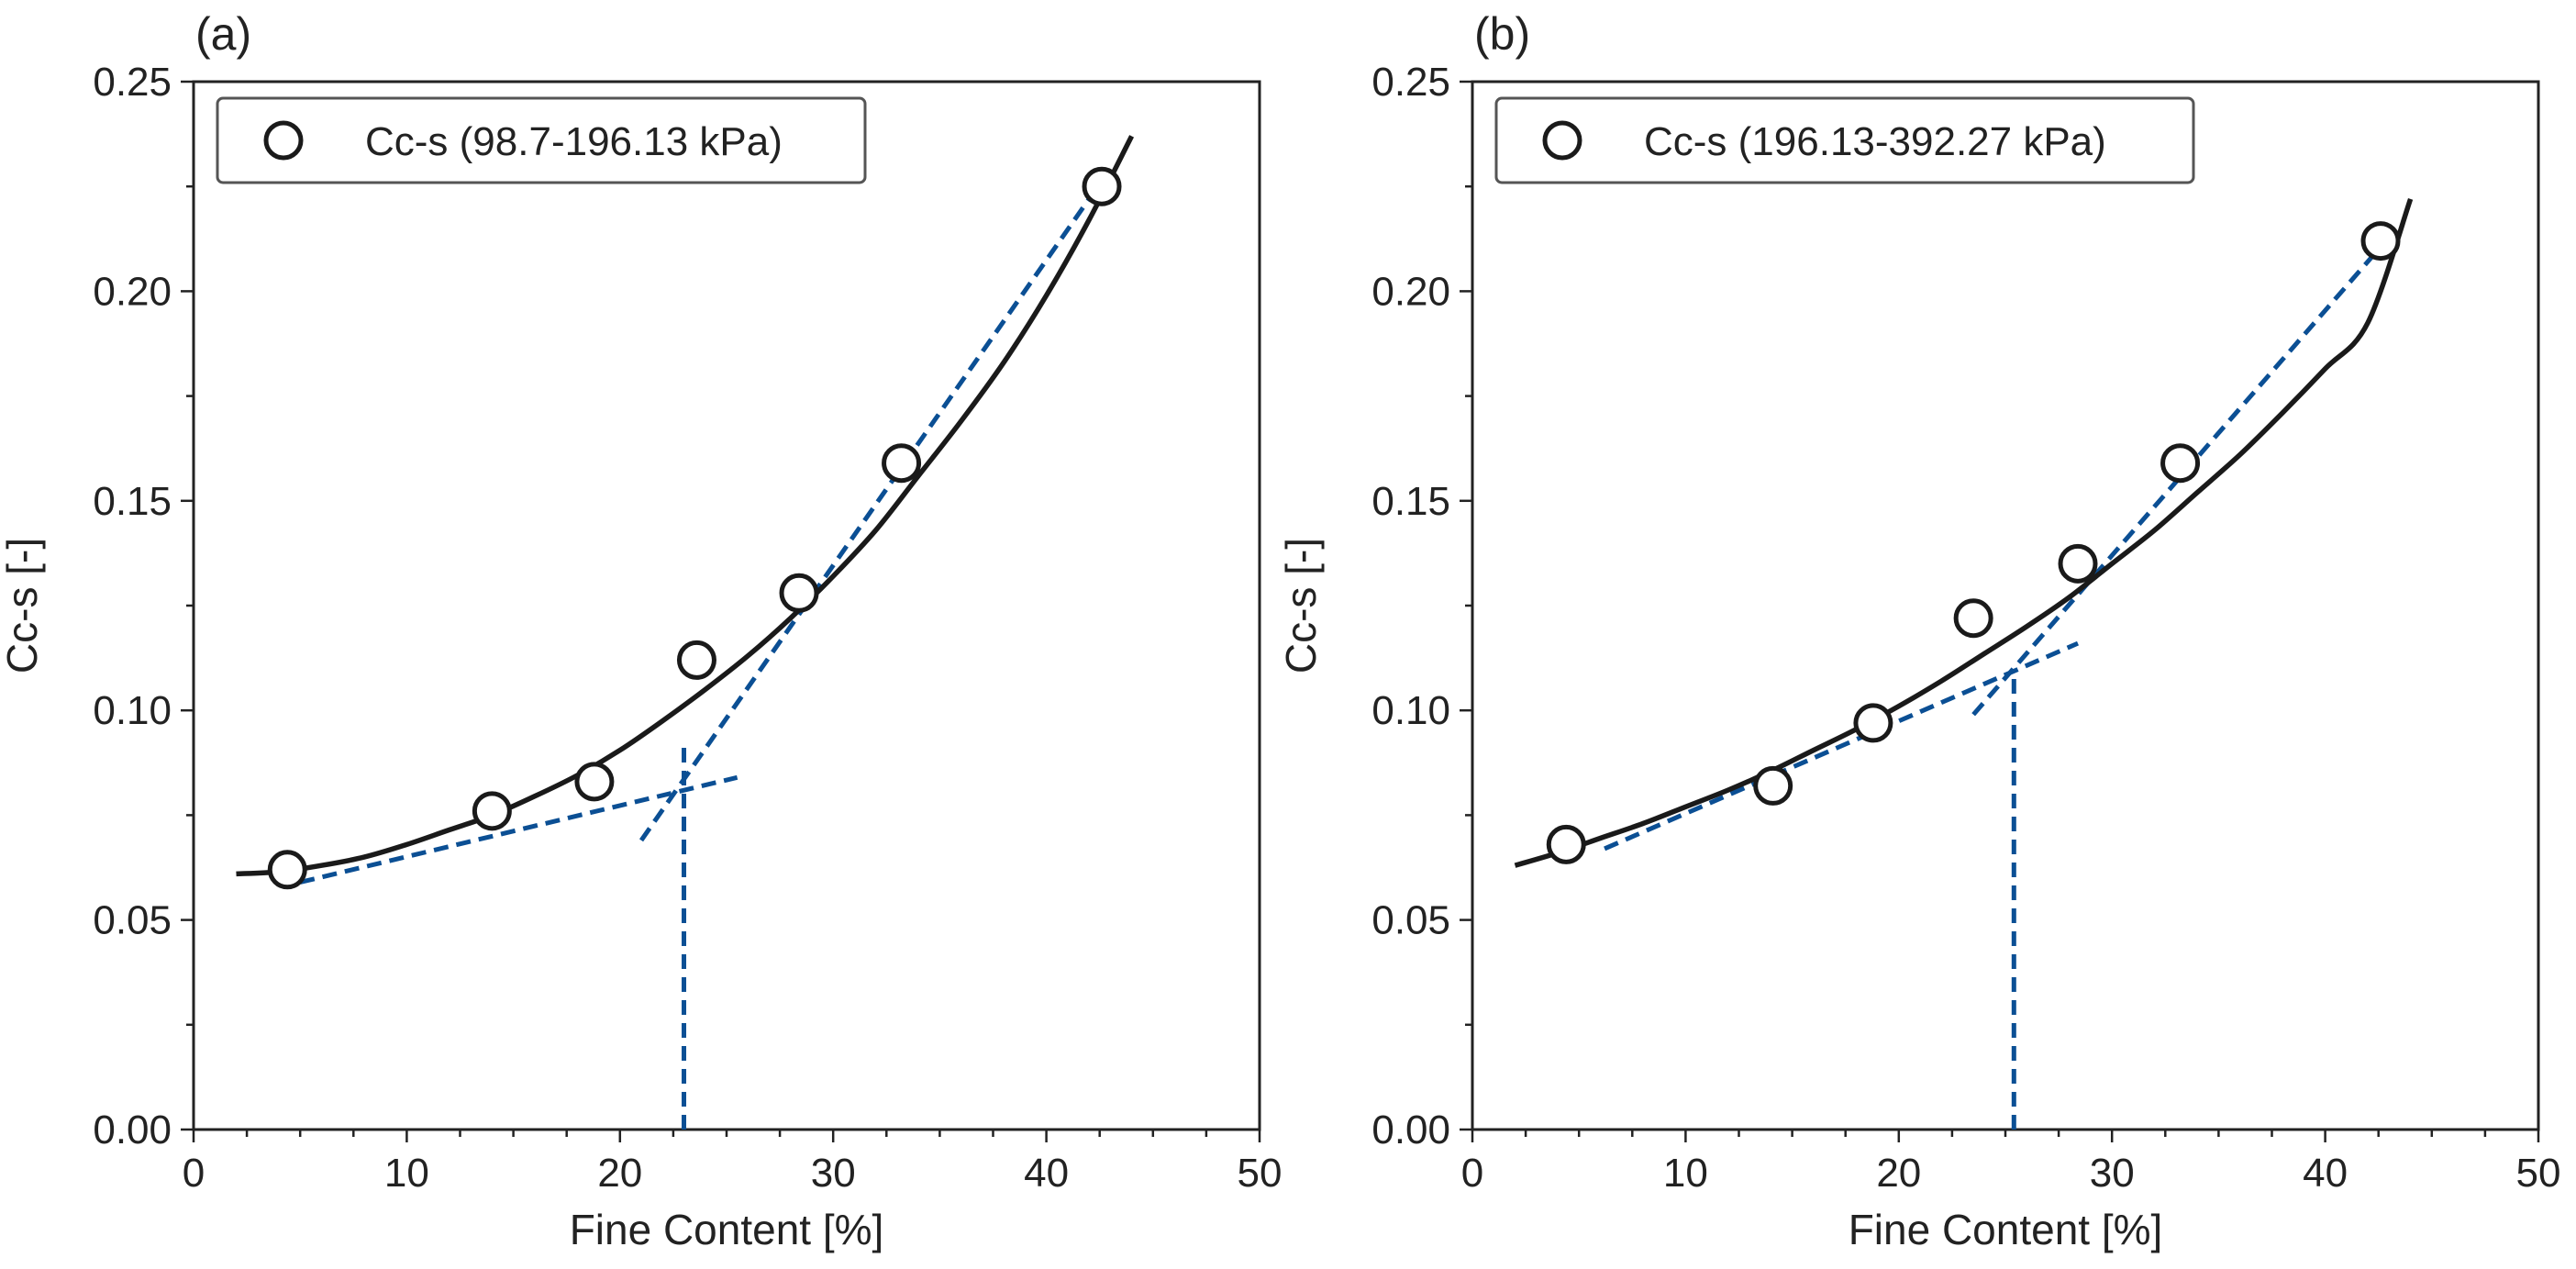  What do you see at coordinates (1875, 141) in the screenshot?
I see `legend-label: Cc-s (196.13-392.27 kPa)` at bounding box center [1875, 141].